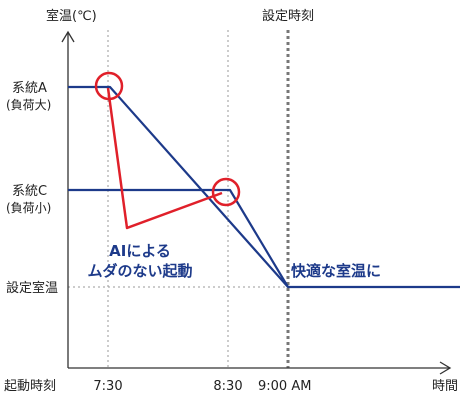 The height and width of the screenshot is (394, 467). I want to click on system-a-load: (負荷大), so click(28, 105).